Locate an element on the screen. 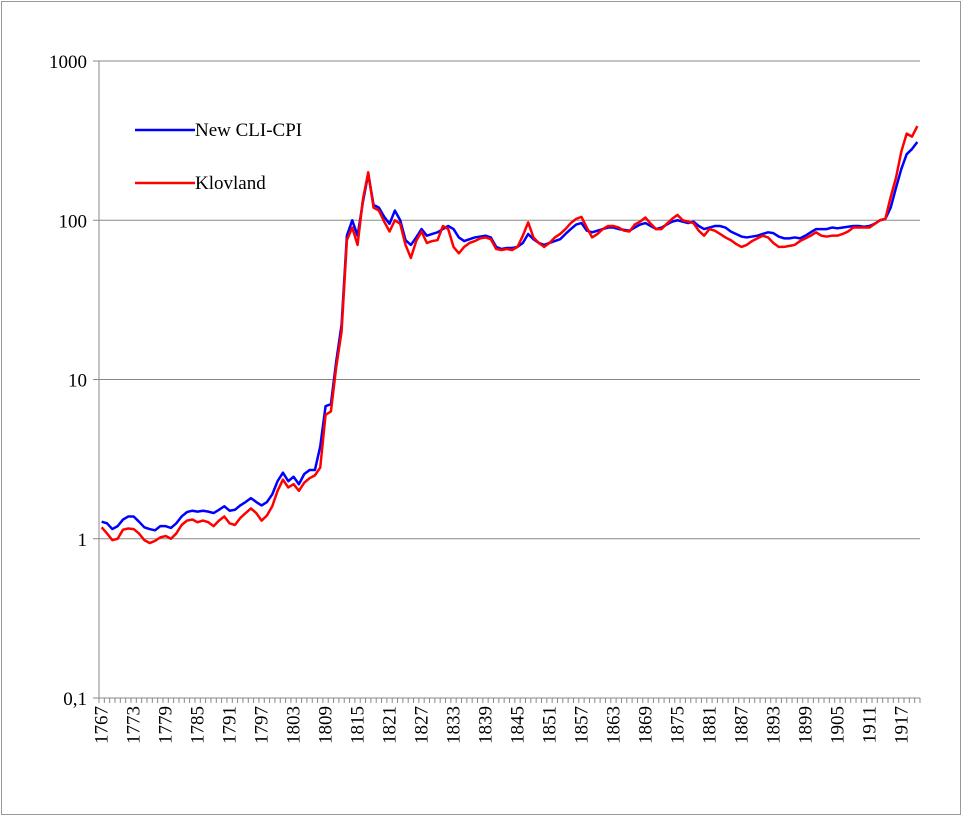 The image size is (962, 816). x-tick-label: 1917 is located at coordinates (901, 725).